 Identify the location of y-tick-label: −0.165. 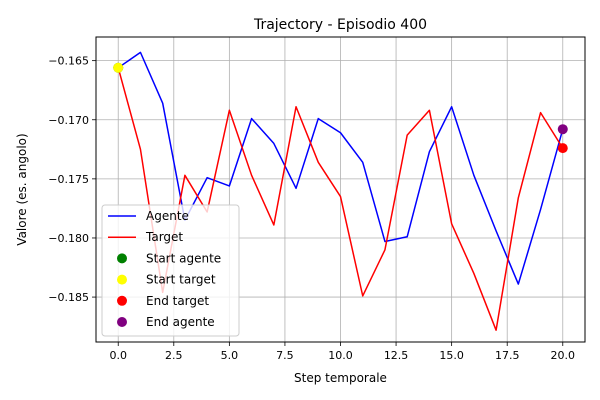
(68, 61).